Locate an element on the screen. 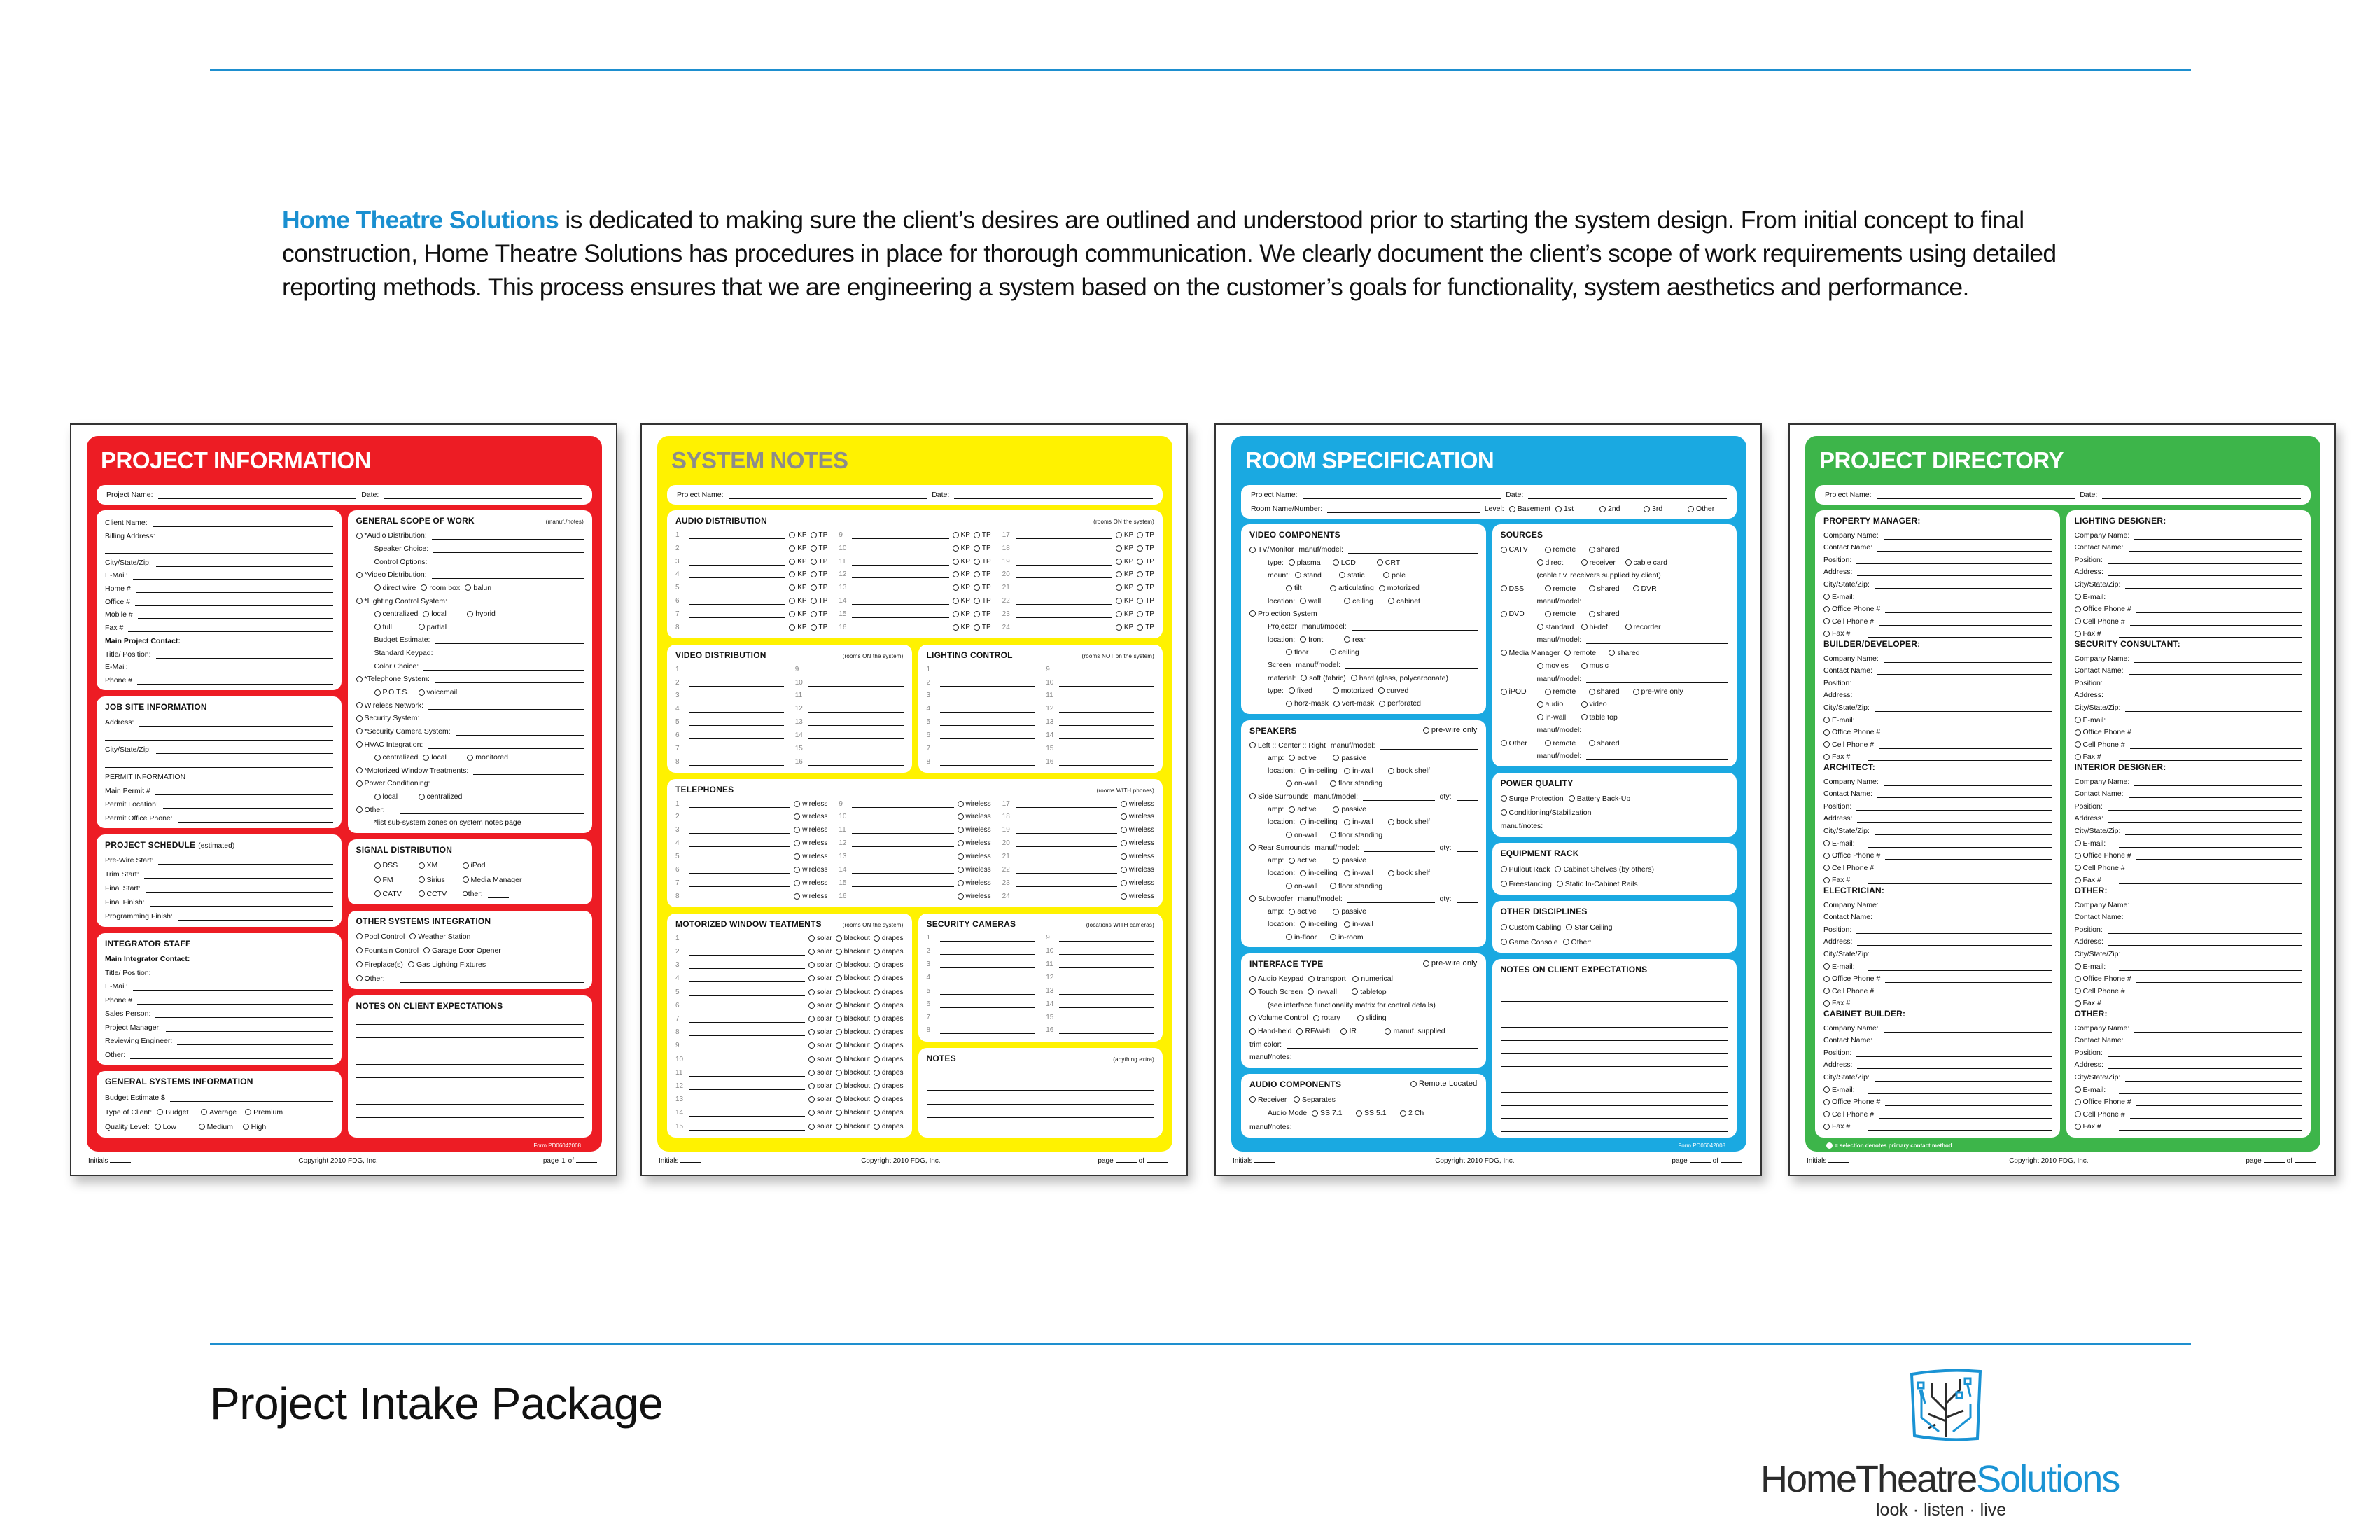  numbered-entry: 14 wireless is located at coordinates (915, 870).